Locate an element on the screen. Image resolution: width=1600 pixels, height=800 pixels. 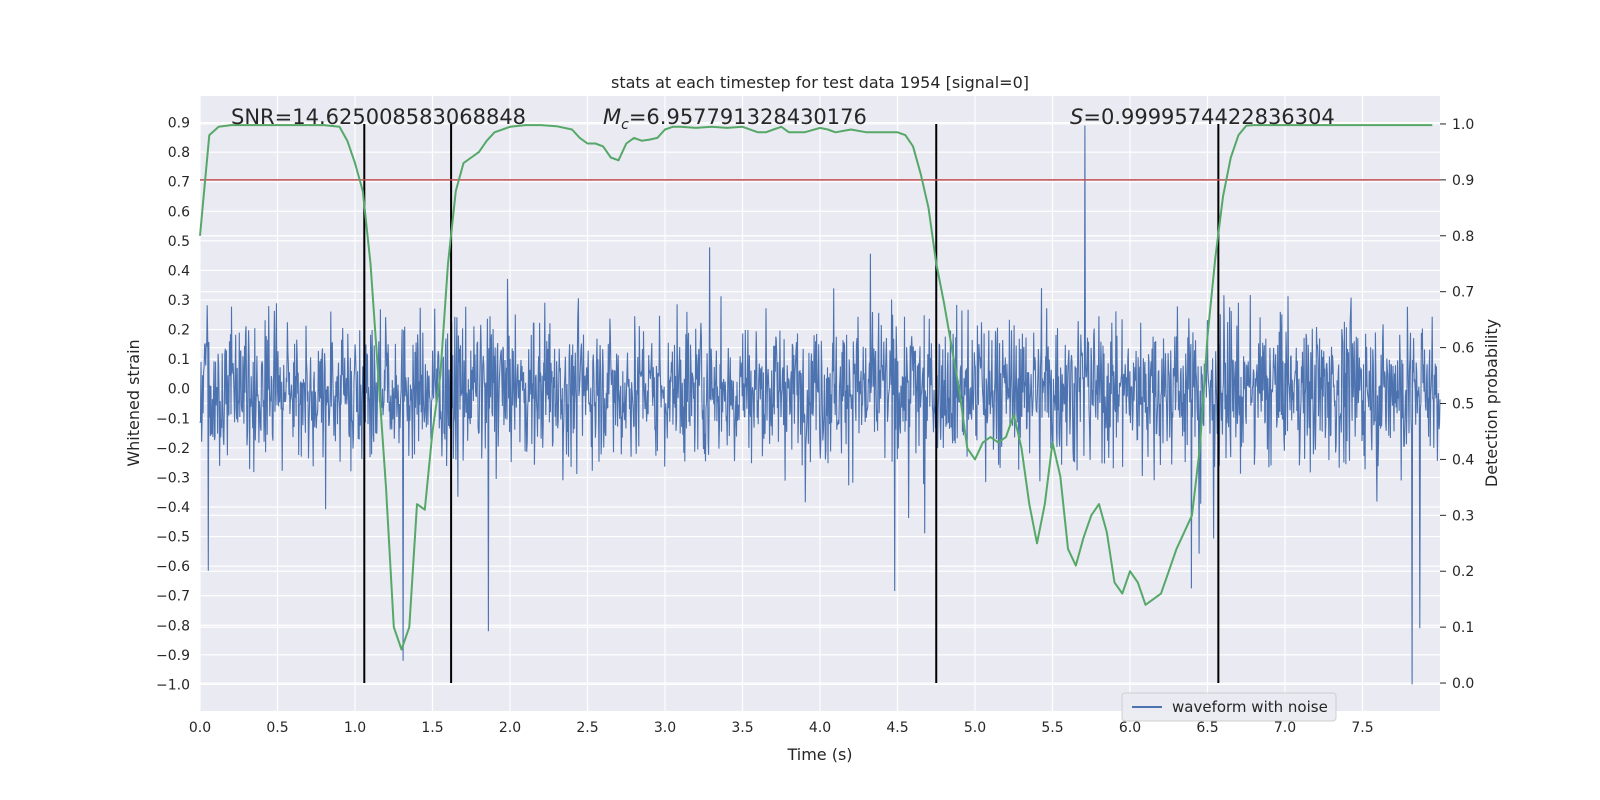
x-tick-label: 4.0 is located at coordinates (820, 728).